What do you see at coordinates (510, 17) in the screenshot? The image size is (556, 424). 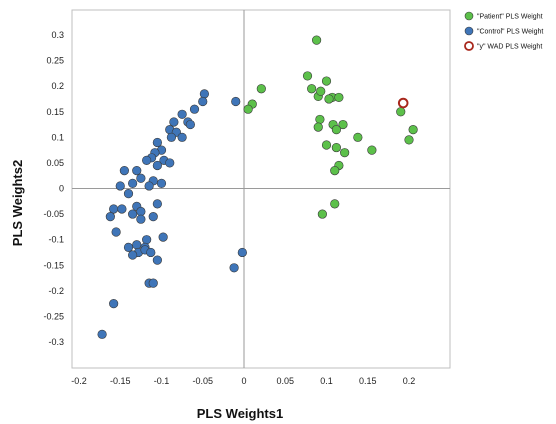 I see `legend-label: "Patient" PLS Weight` at bounding box center [510, 17].